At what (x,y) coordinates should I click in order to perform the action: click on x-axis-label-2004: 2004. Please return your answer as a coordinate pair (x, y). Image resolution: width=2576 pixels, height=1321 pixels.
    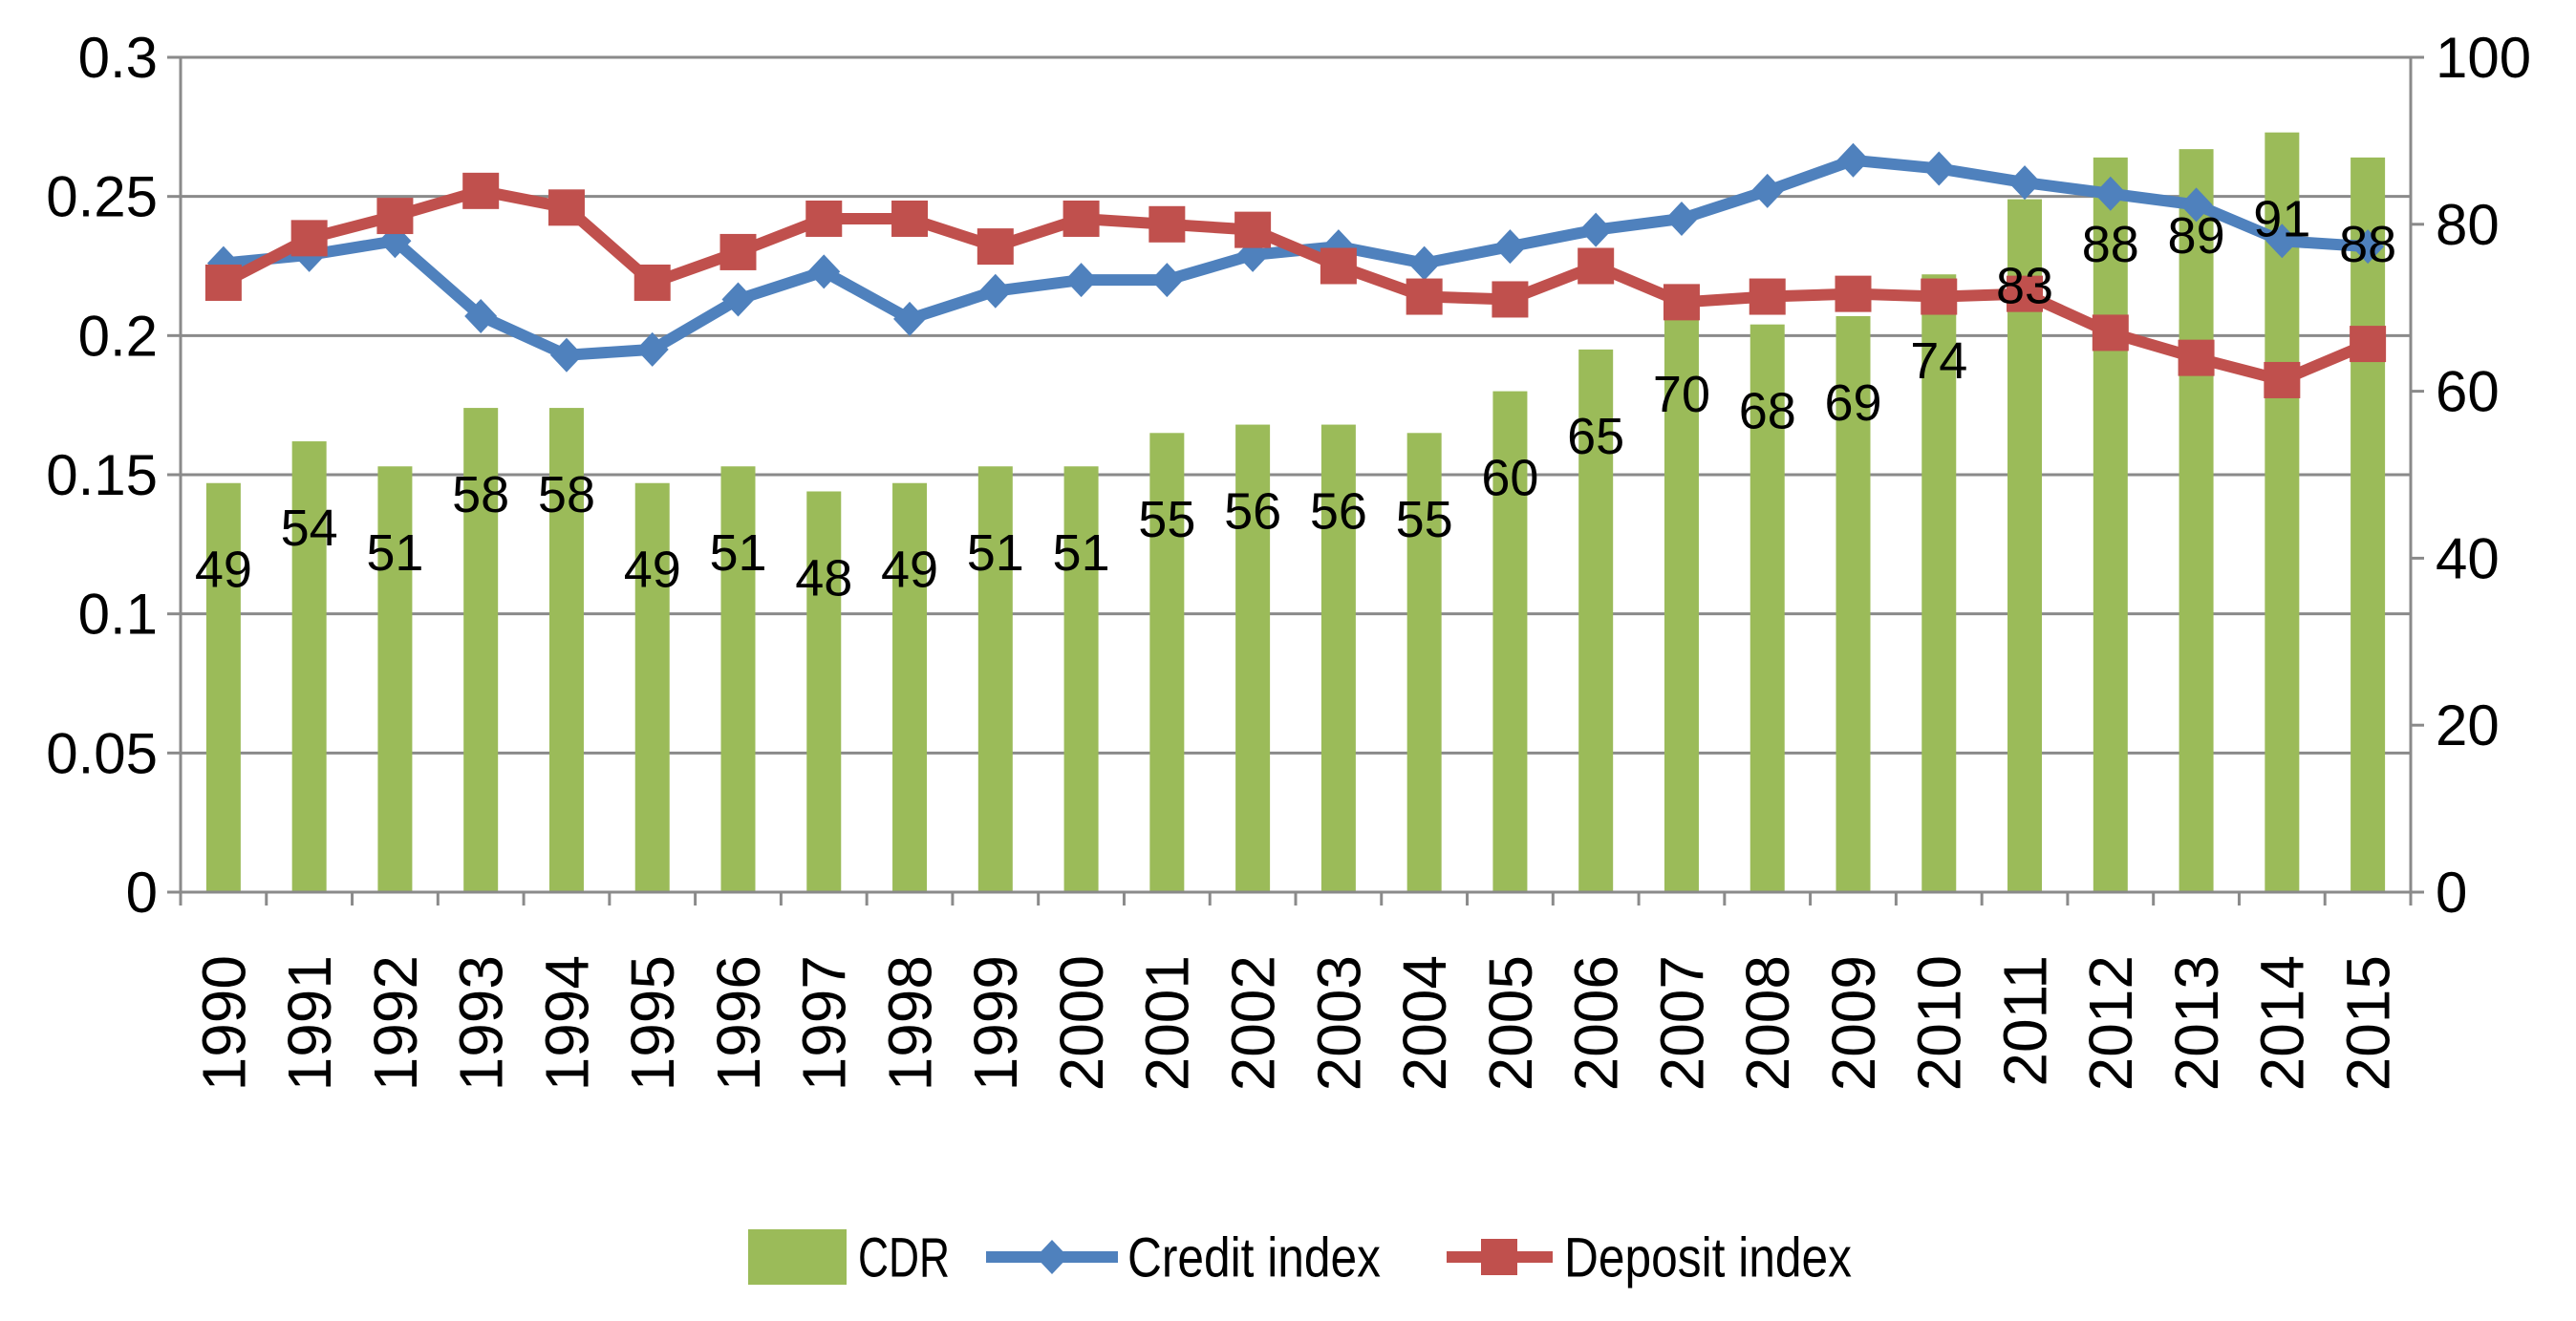
    Looking at the image, I should click on (1424, 1023).